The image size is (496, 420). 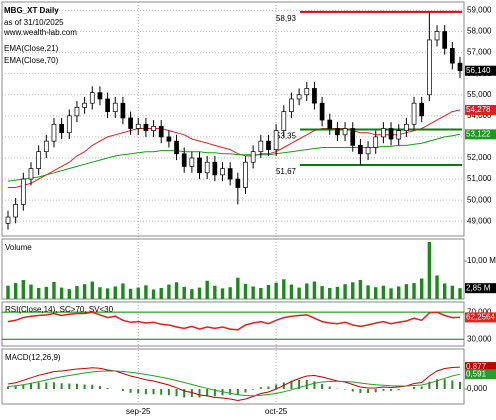 What do you see at coordinates (481, 260) in the screenshot?
I see `y-tick-label: 10,00 M` at bounding box center [481, 260].